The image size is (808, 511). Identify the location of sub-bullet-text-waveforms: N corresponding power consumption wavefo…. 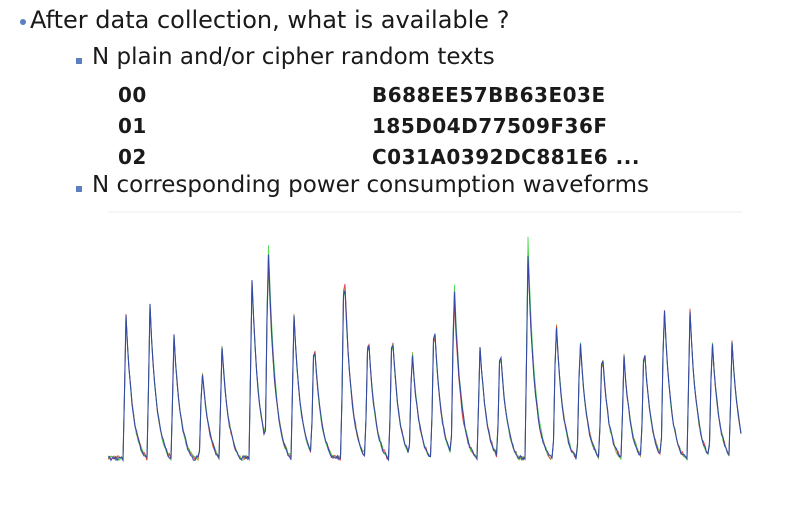
(370, 185).